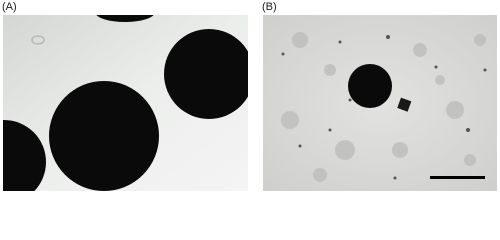 The width and height of the screenshot is (500, 240). What do you see at coordinates (9, 7) in the screenshot?
I see `panel-label: (A)` at bounding box center [9, 7].